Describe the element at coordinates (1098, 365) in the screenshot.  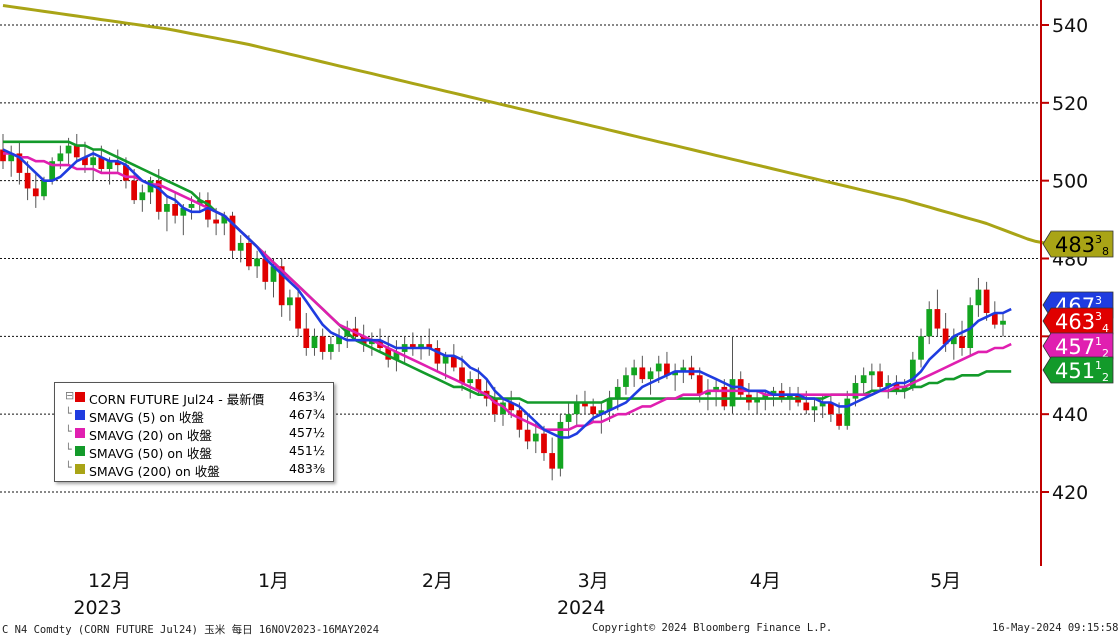
I see `last-label-frac-num-451: 1` at that location.